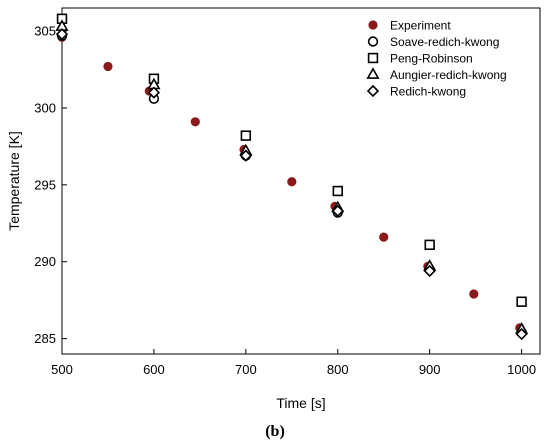 Image resolution: width=550 pixels, height=448 pixels. What do you see at coordinates (444, 42) in the screenshot?
I see `legend-label: Soave-redich-kwong` at bounding box center [444, 42].